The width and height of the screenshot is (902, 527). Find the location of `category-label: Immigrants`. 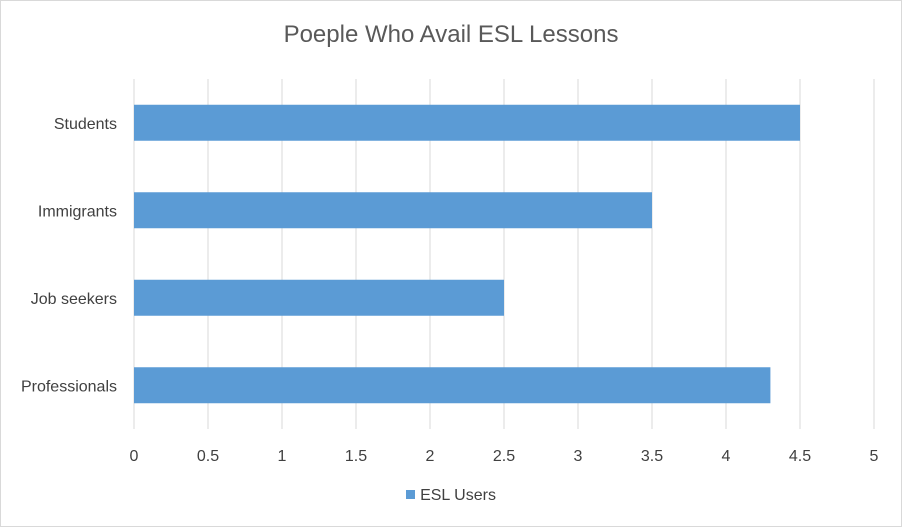

category-label: Immigrants is located at coordinates (77, 211).